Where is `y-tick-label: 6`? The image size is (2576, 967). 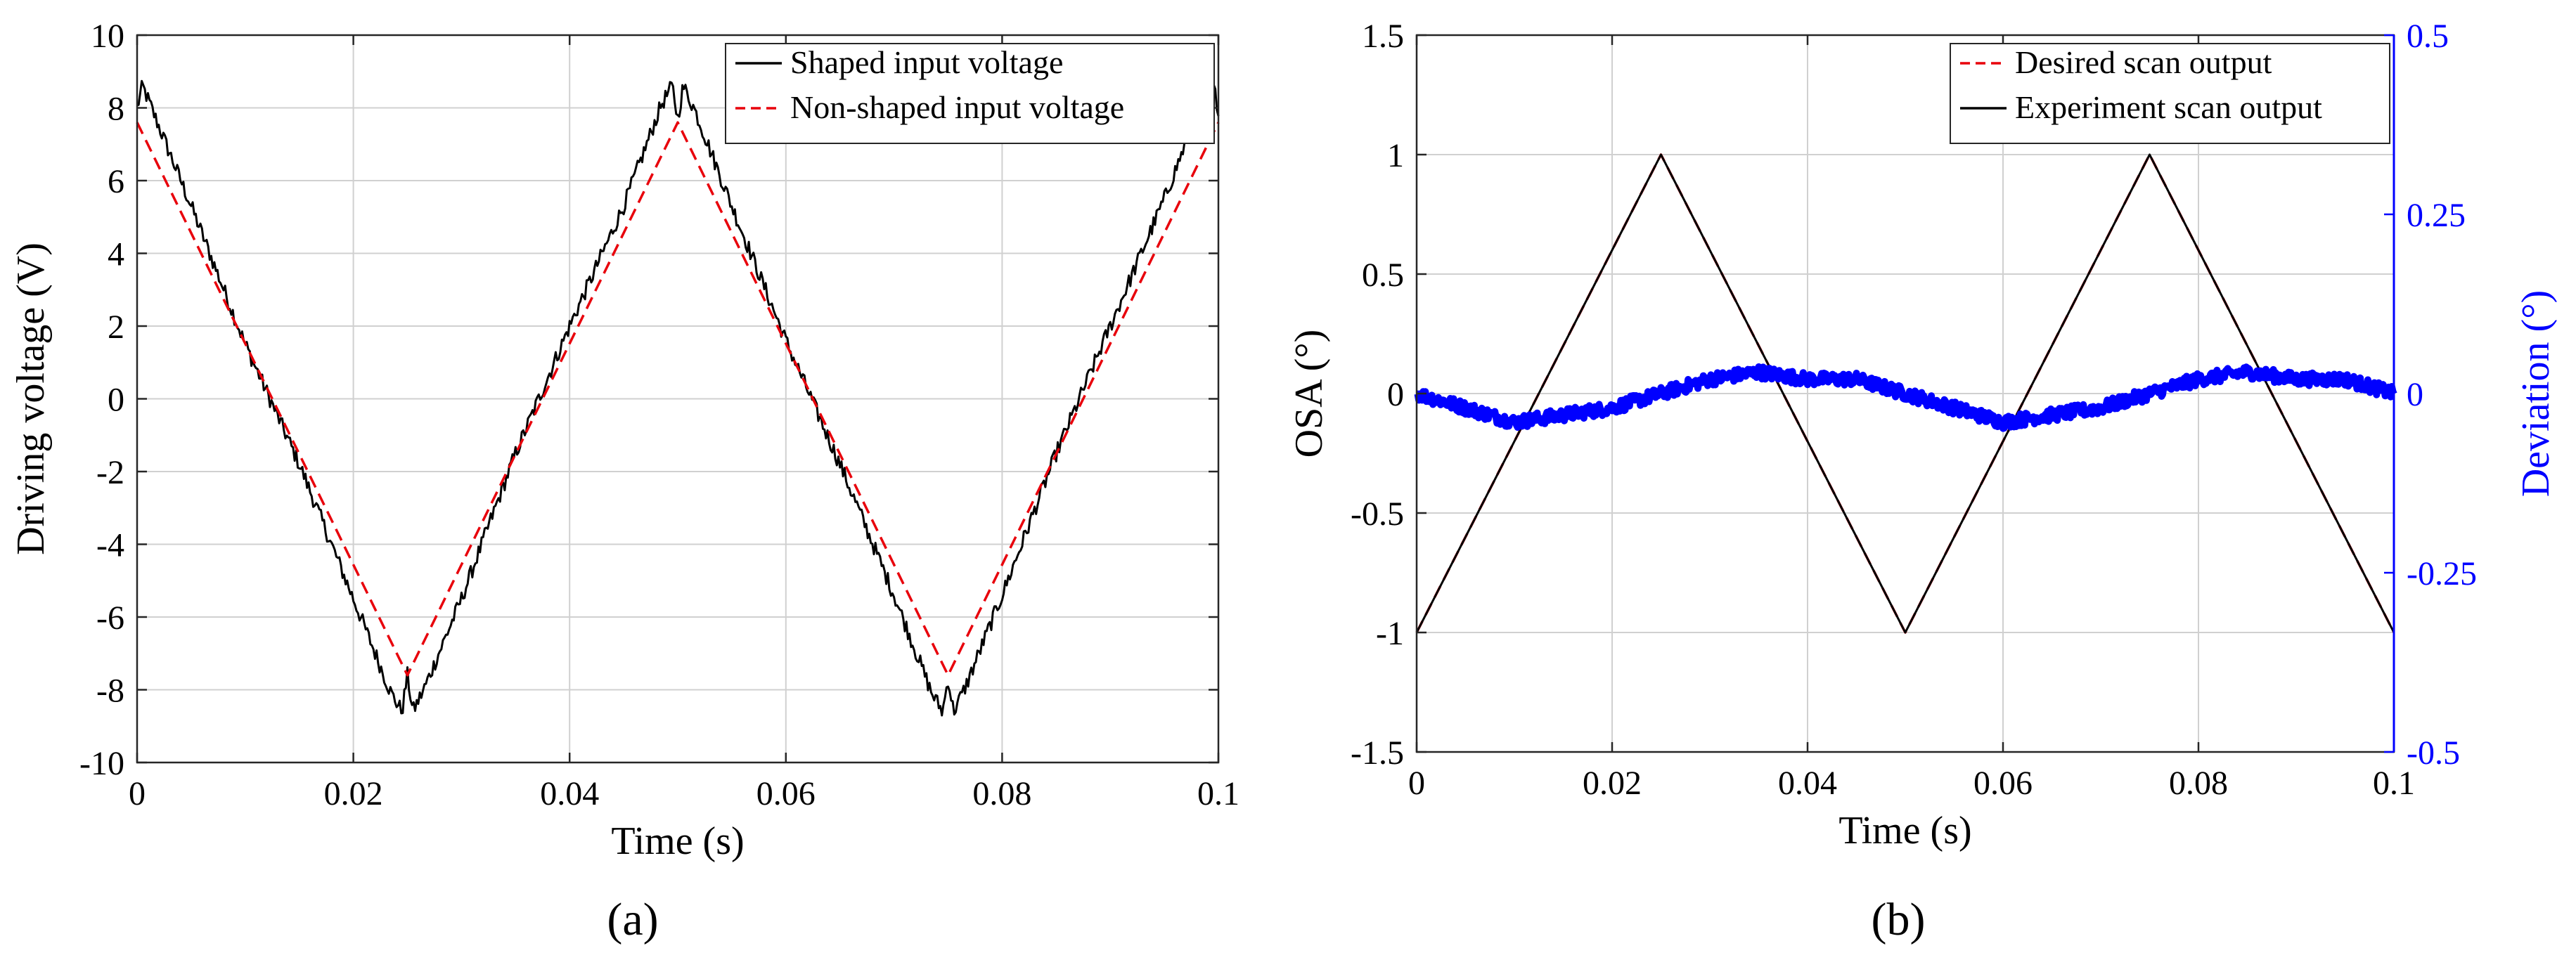
y-tick-label: 6 is located at coordinates (116, 181).